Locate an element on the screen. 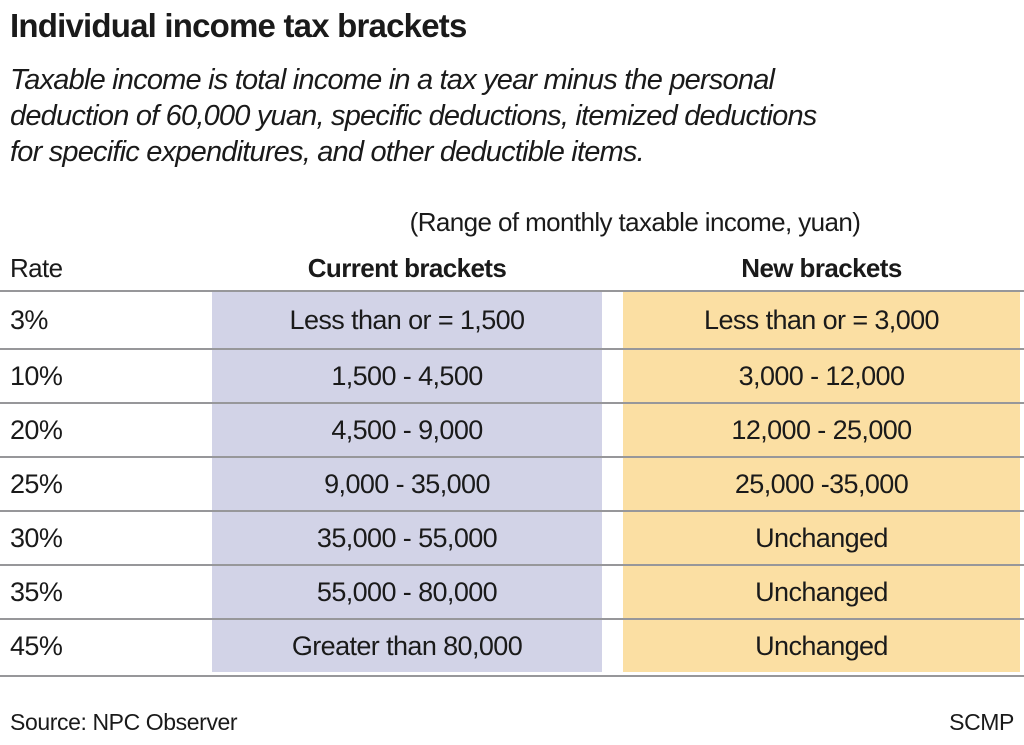  cell-current: 9,000 - 35,000 is located at coordinates (407, 484).